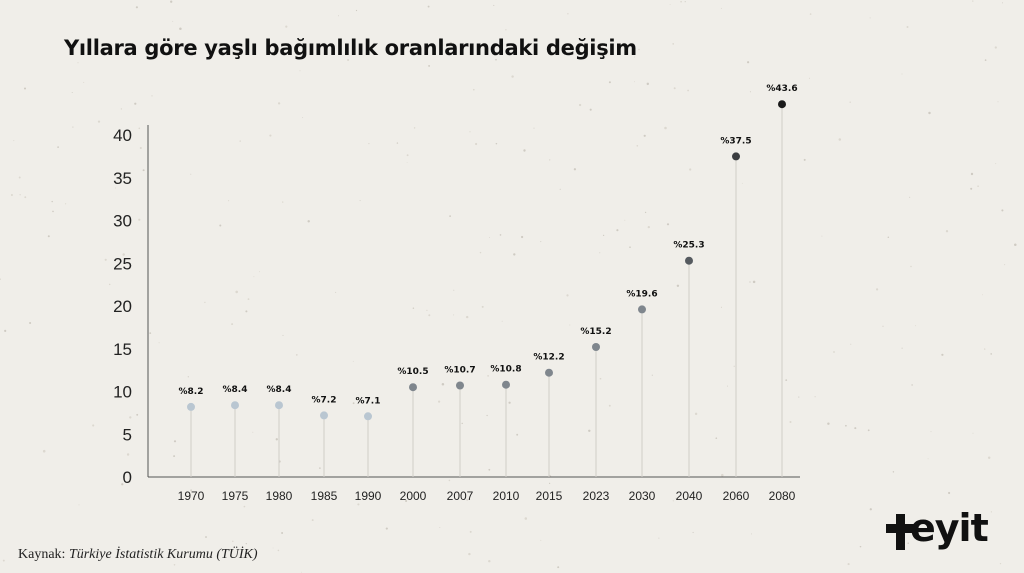 This screenshot has width=1024, height=573. Describe the element at coordinates (412, 372) in the screenshot. I see `data-label: %10.5` at that location.